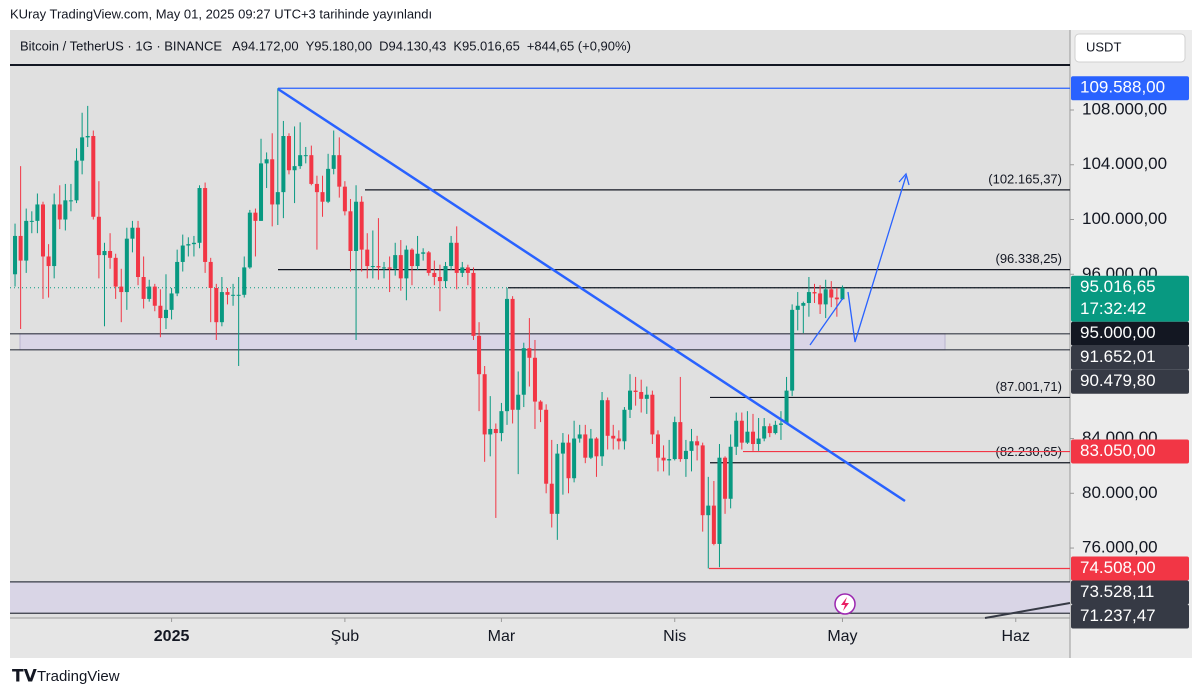 This screenshot has width=1200, height=696. Describe the element at coordinates (1118, 332) in the screenshot. I see `price-badge-label: 95.000,00` at that location.